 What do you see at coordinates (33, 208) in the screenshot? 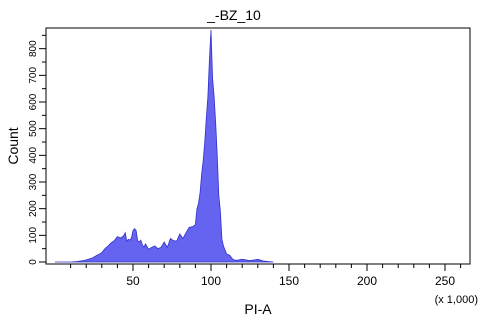
I see `y-tick-label: 200` at bounding box center [33, 208].